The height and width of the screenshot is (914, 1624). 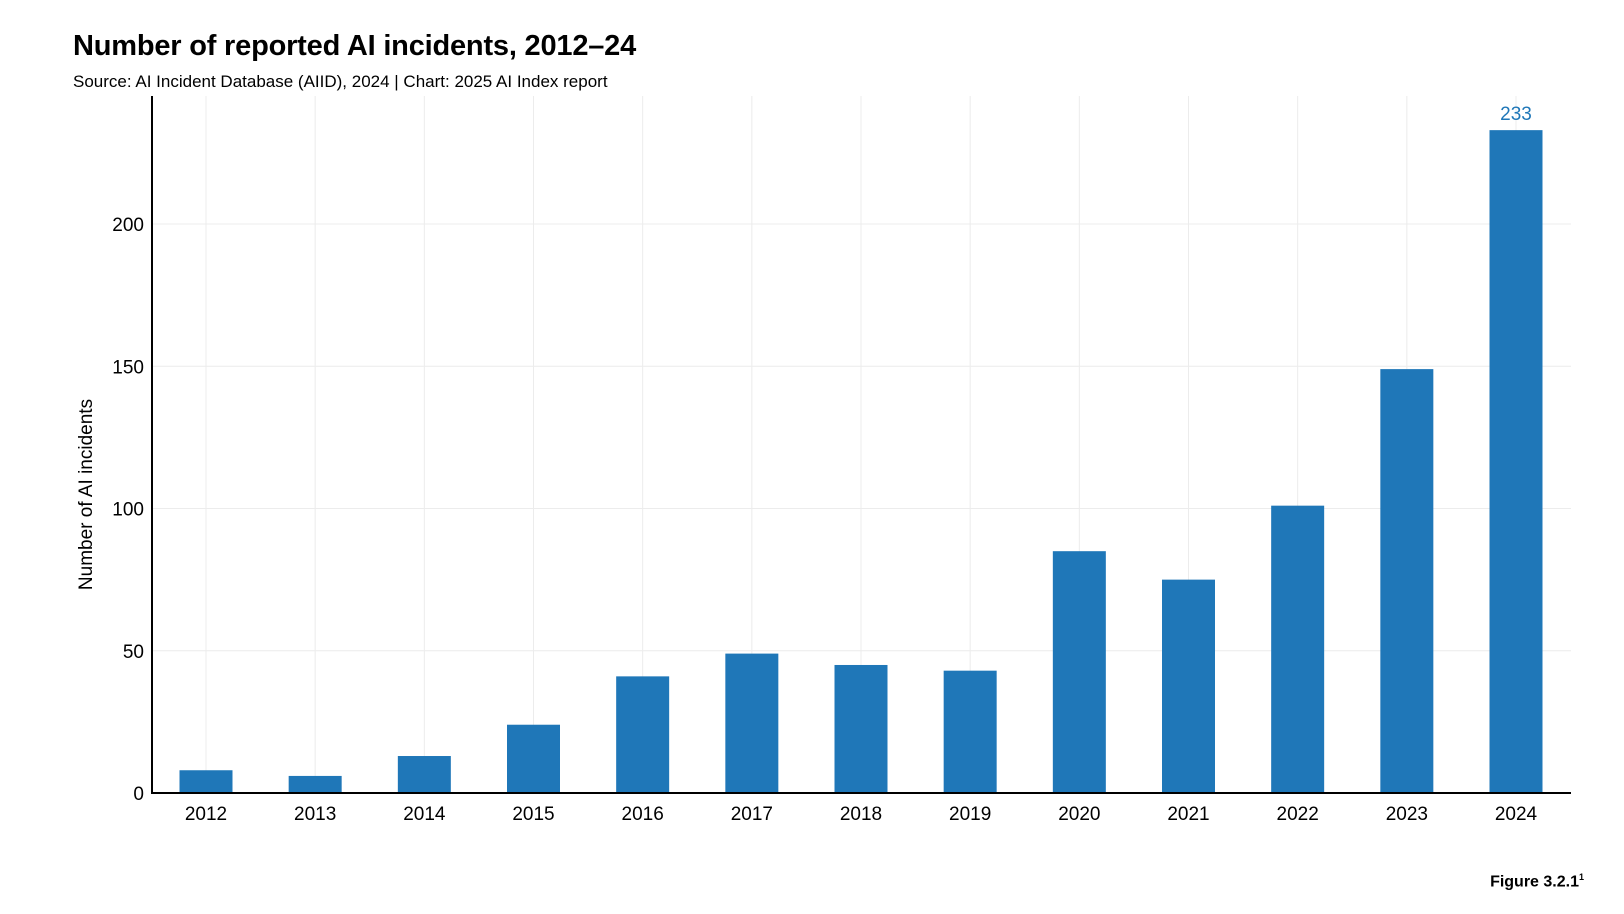 What do you see at coordinates (861, 814) in the screenshot?
I see `x-tick-label-2018: 2018` at bounding box center [861, 814].